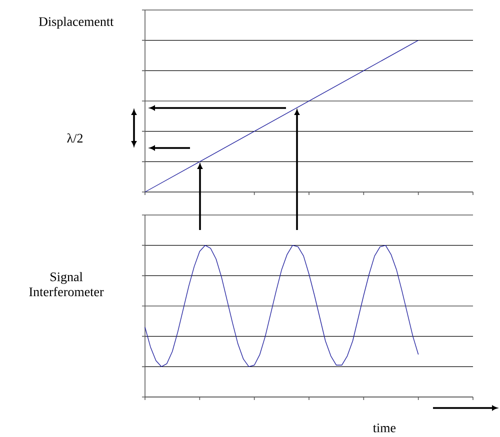 This screenshot has height=437, width=500. I want to click on text: λ/2, so click(74, 138).